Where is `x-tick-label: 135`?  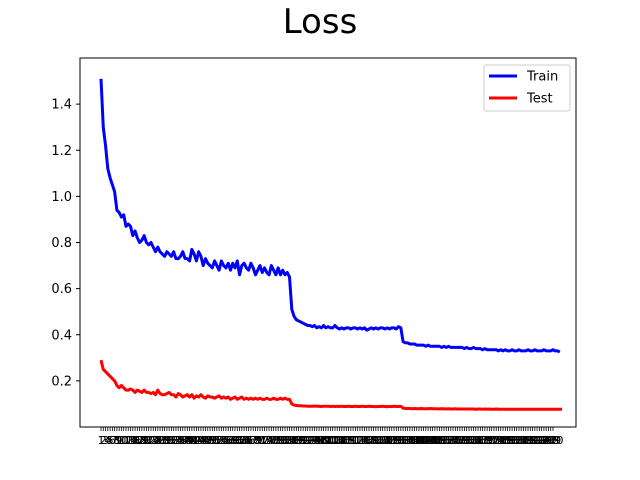 x-tick-label: 135 is located at coordinates (405, 440).